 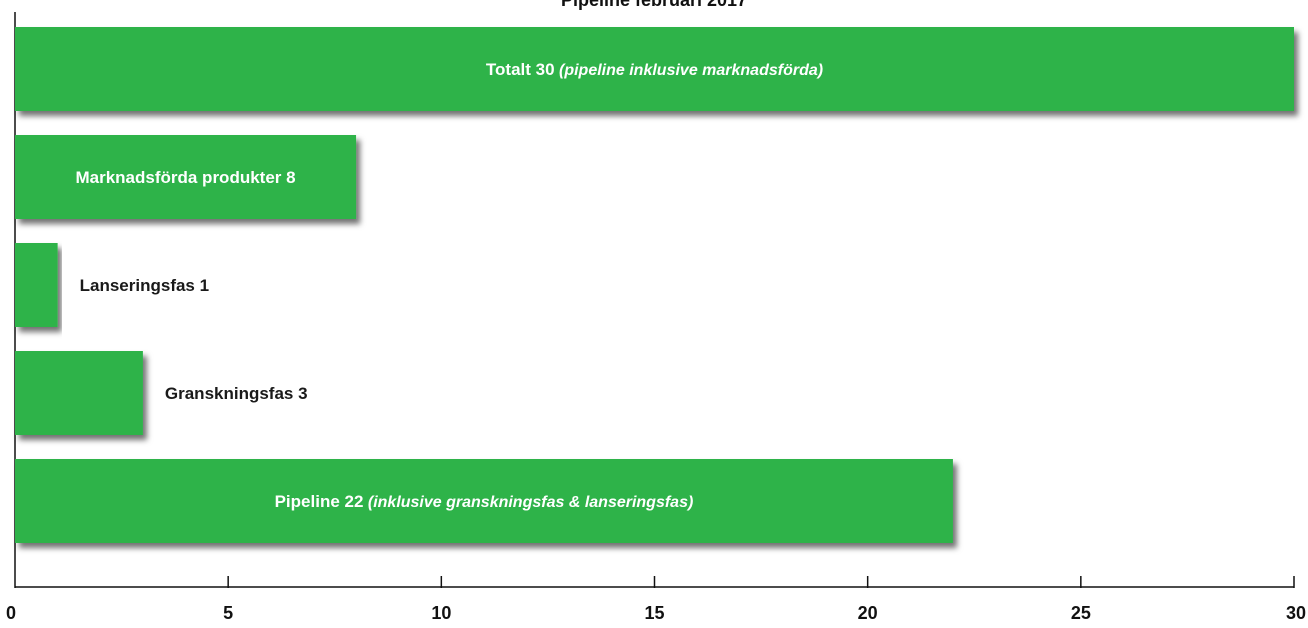 I want to click on bar-label-main-2: Marknadsförda produkter 8, so click(x=185, y=177).